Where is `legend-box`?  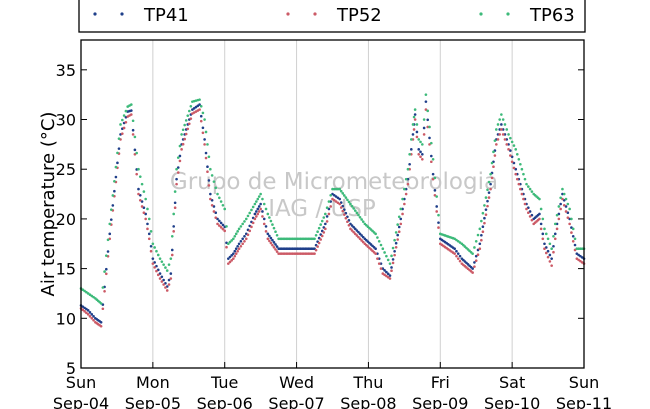 legend-box is located at coordinates (332, 16).